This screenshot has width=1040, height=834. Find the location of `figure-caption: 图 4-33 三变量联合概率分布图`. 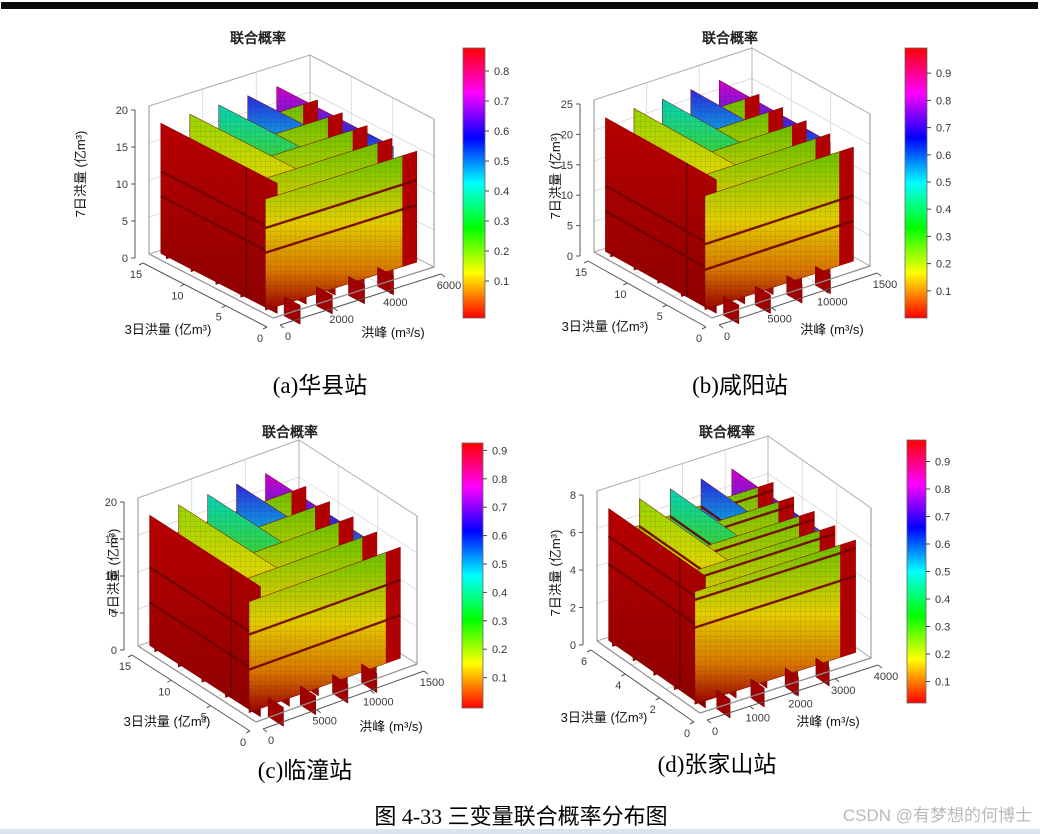

figure-caption: 图 4-33 三变量联合概率分布图 is located at coordinates (521, 816).